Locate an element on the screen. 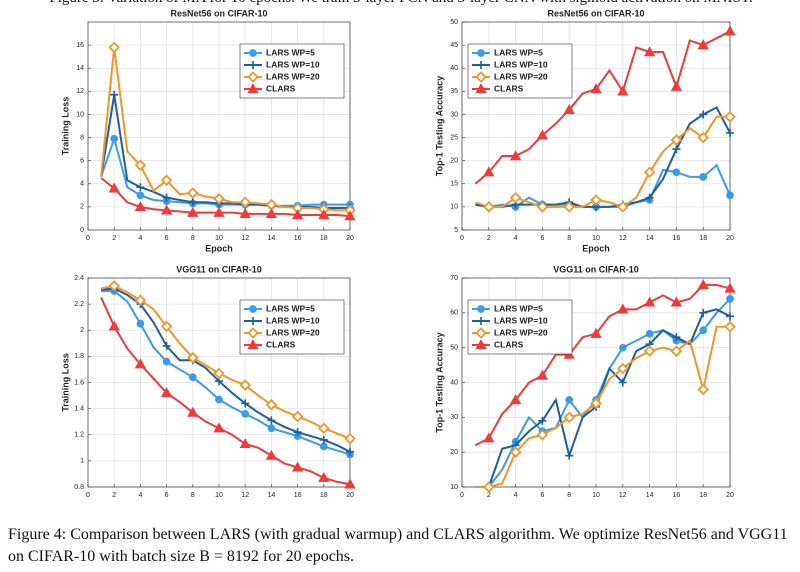 This screenshot has width=800, height=572. y-tick-label: 30 is located at coordinates (454, 417).